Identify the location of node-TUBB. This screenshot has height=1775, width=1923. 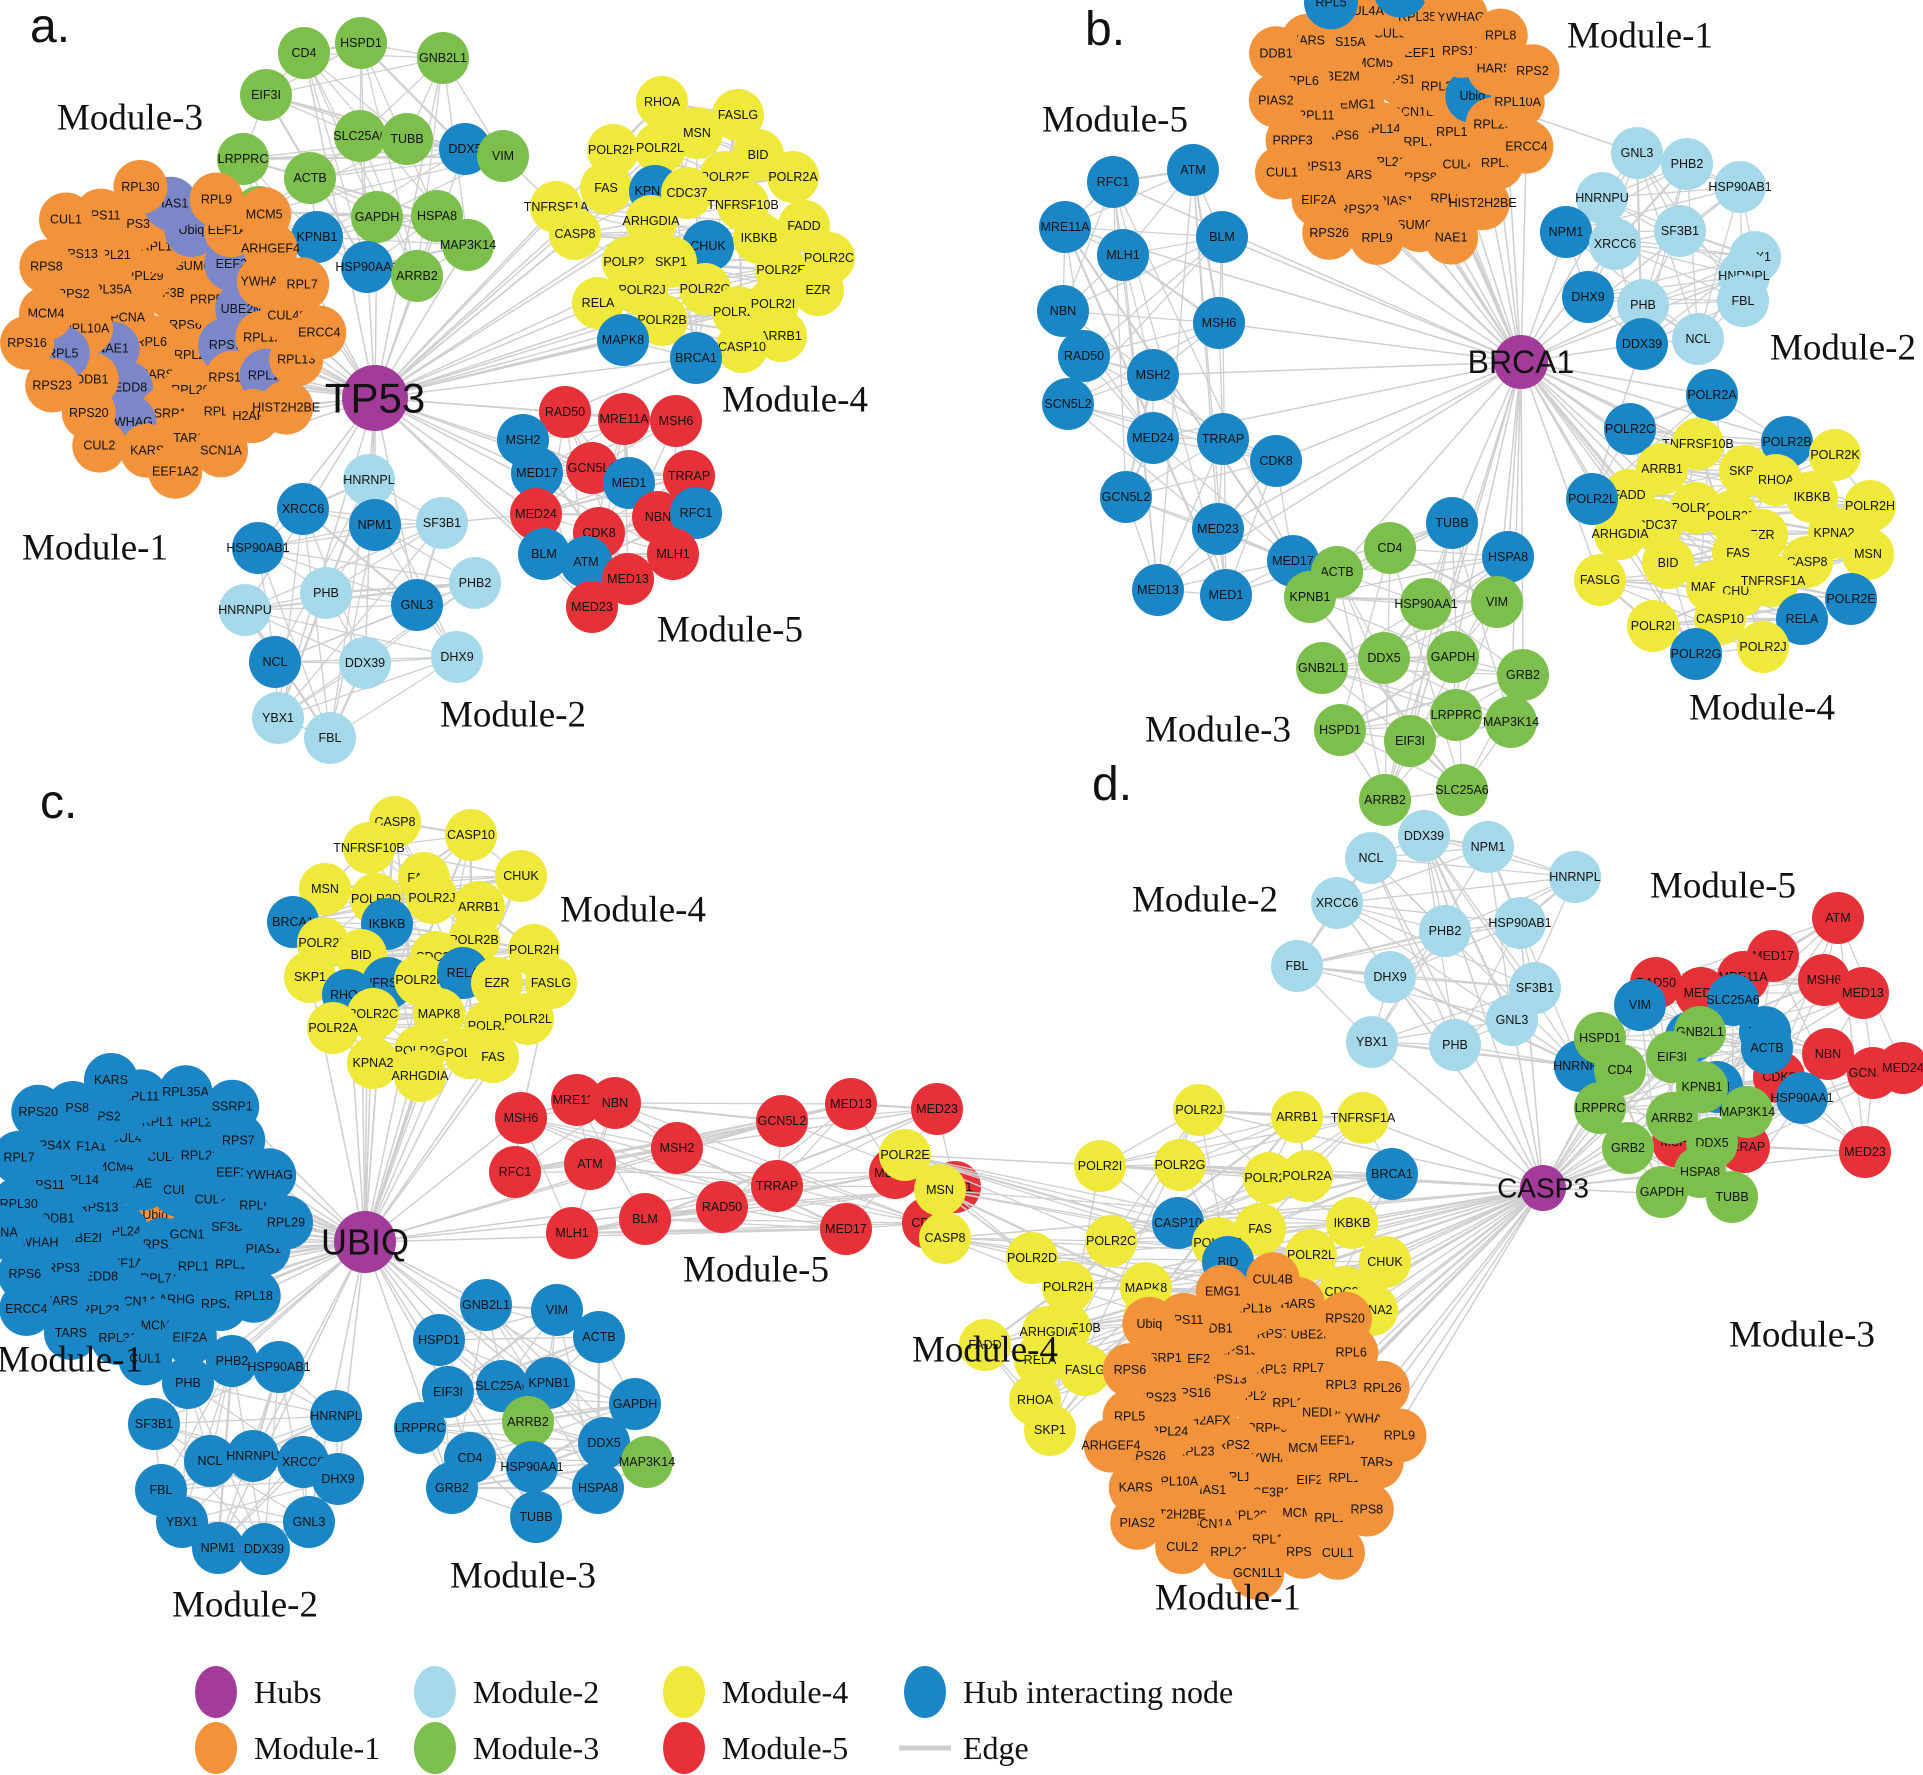
(536, 1517).